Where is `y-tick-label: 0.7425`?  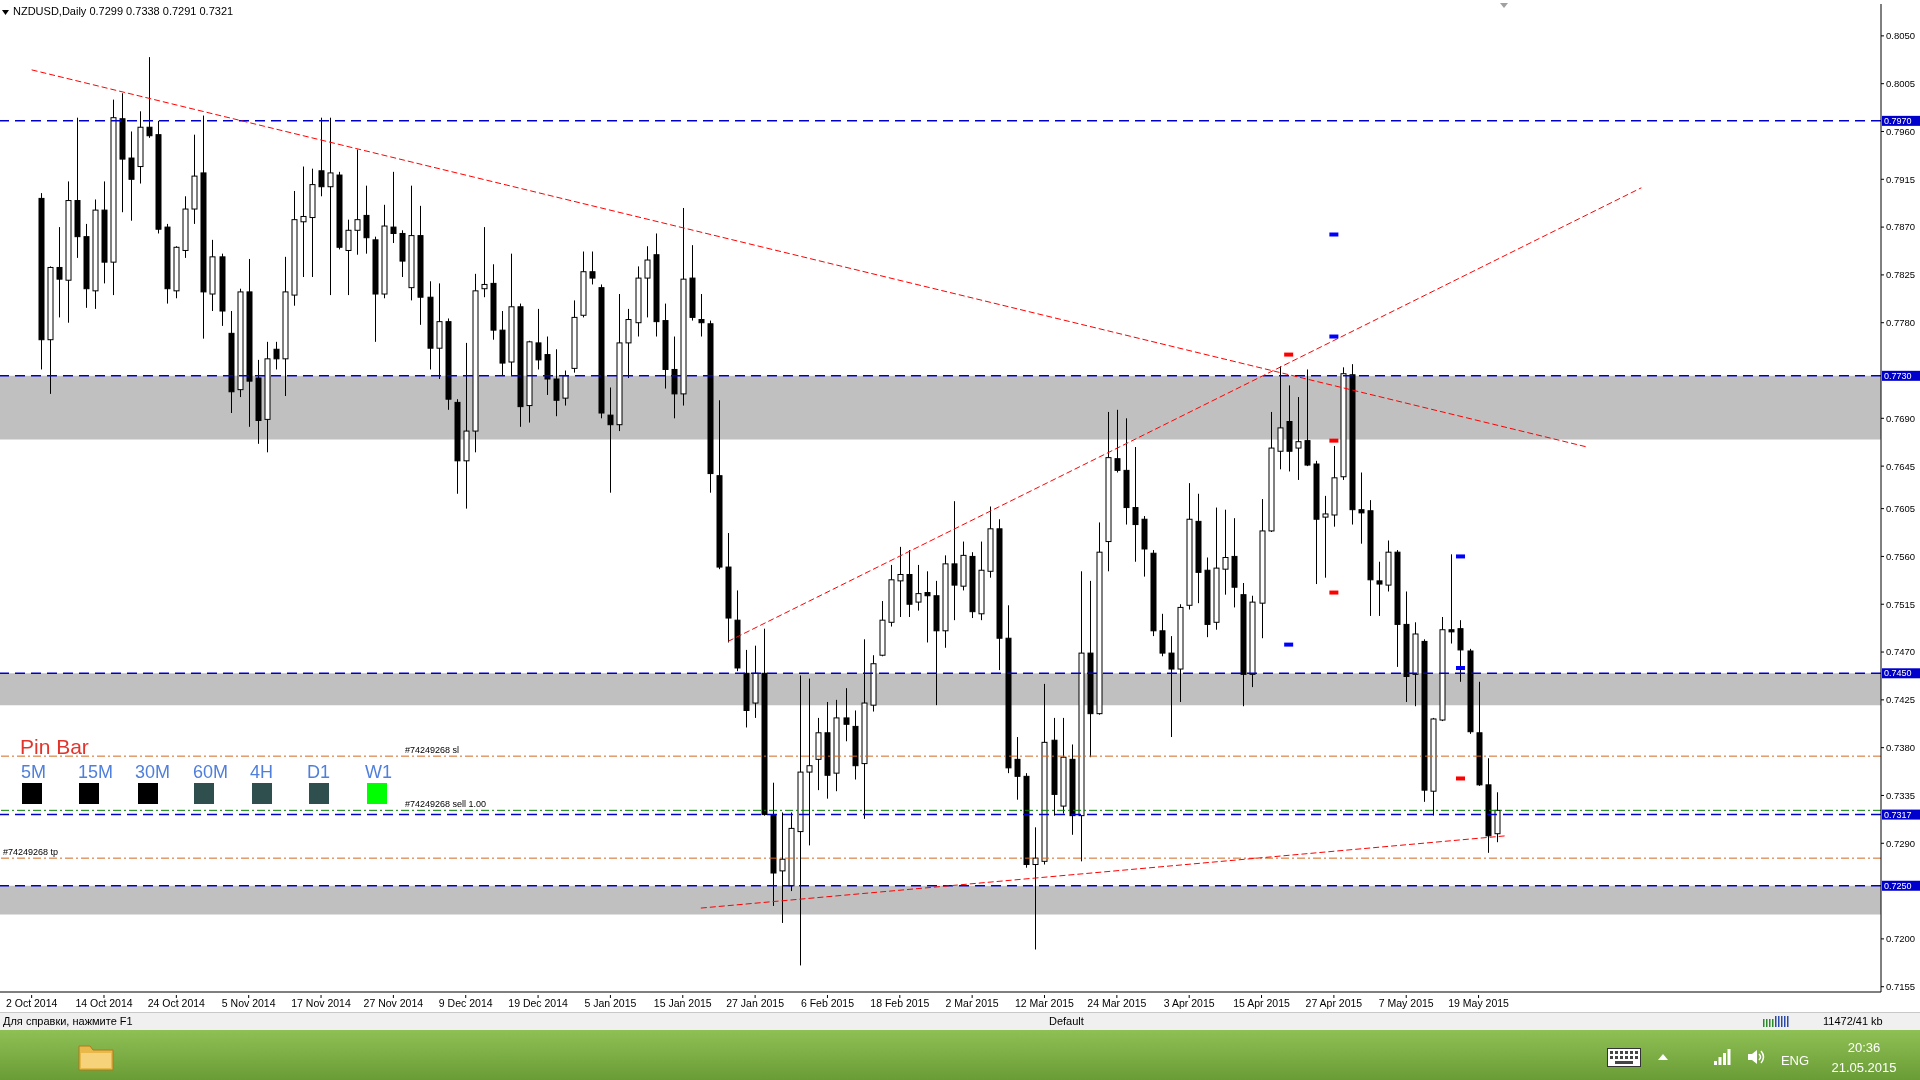
y-tick-label: 0.7425 is located at coordinates (1901, 700).